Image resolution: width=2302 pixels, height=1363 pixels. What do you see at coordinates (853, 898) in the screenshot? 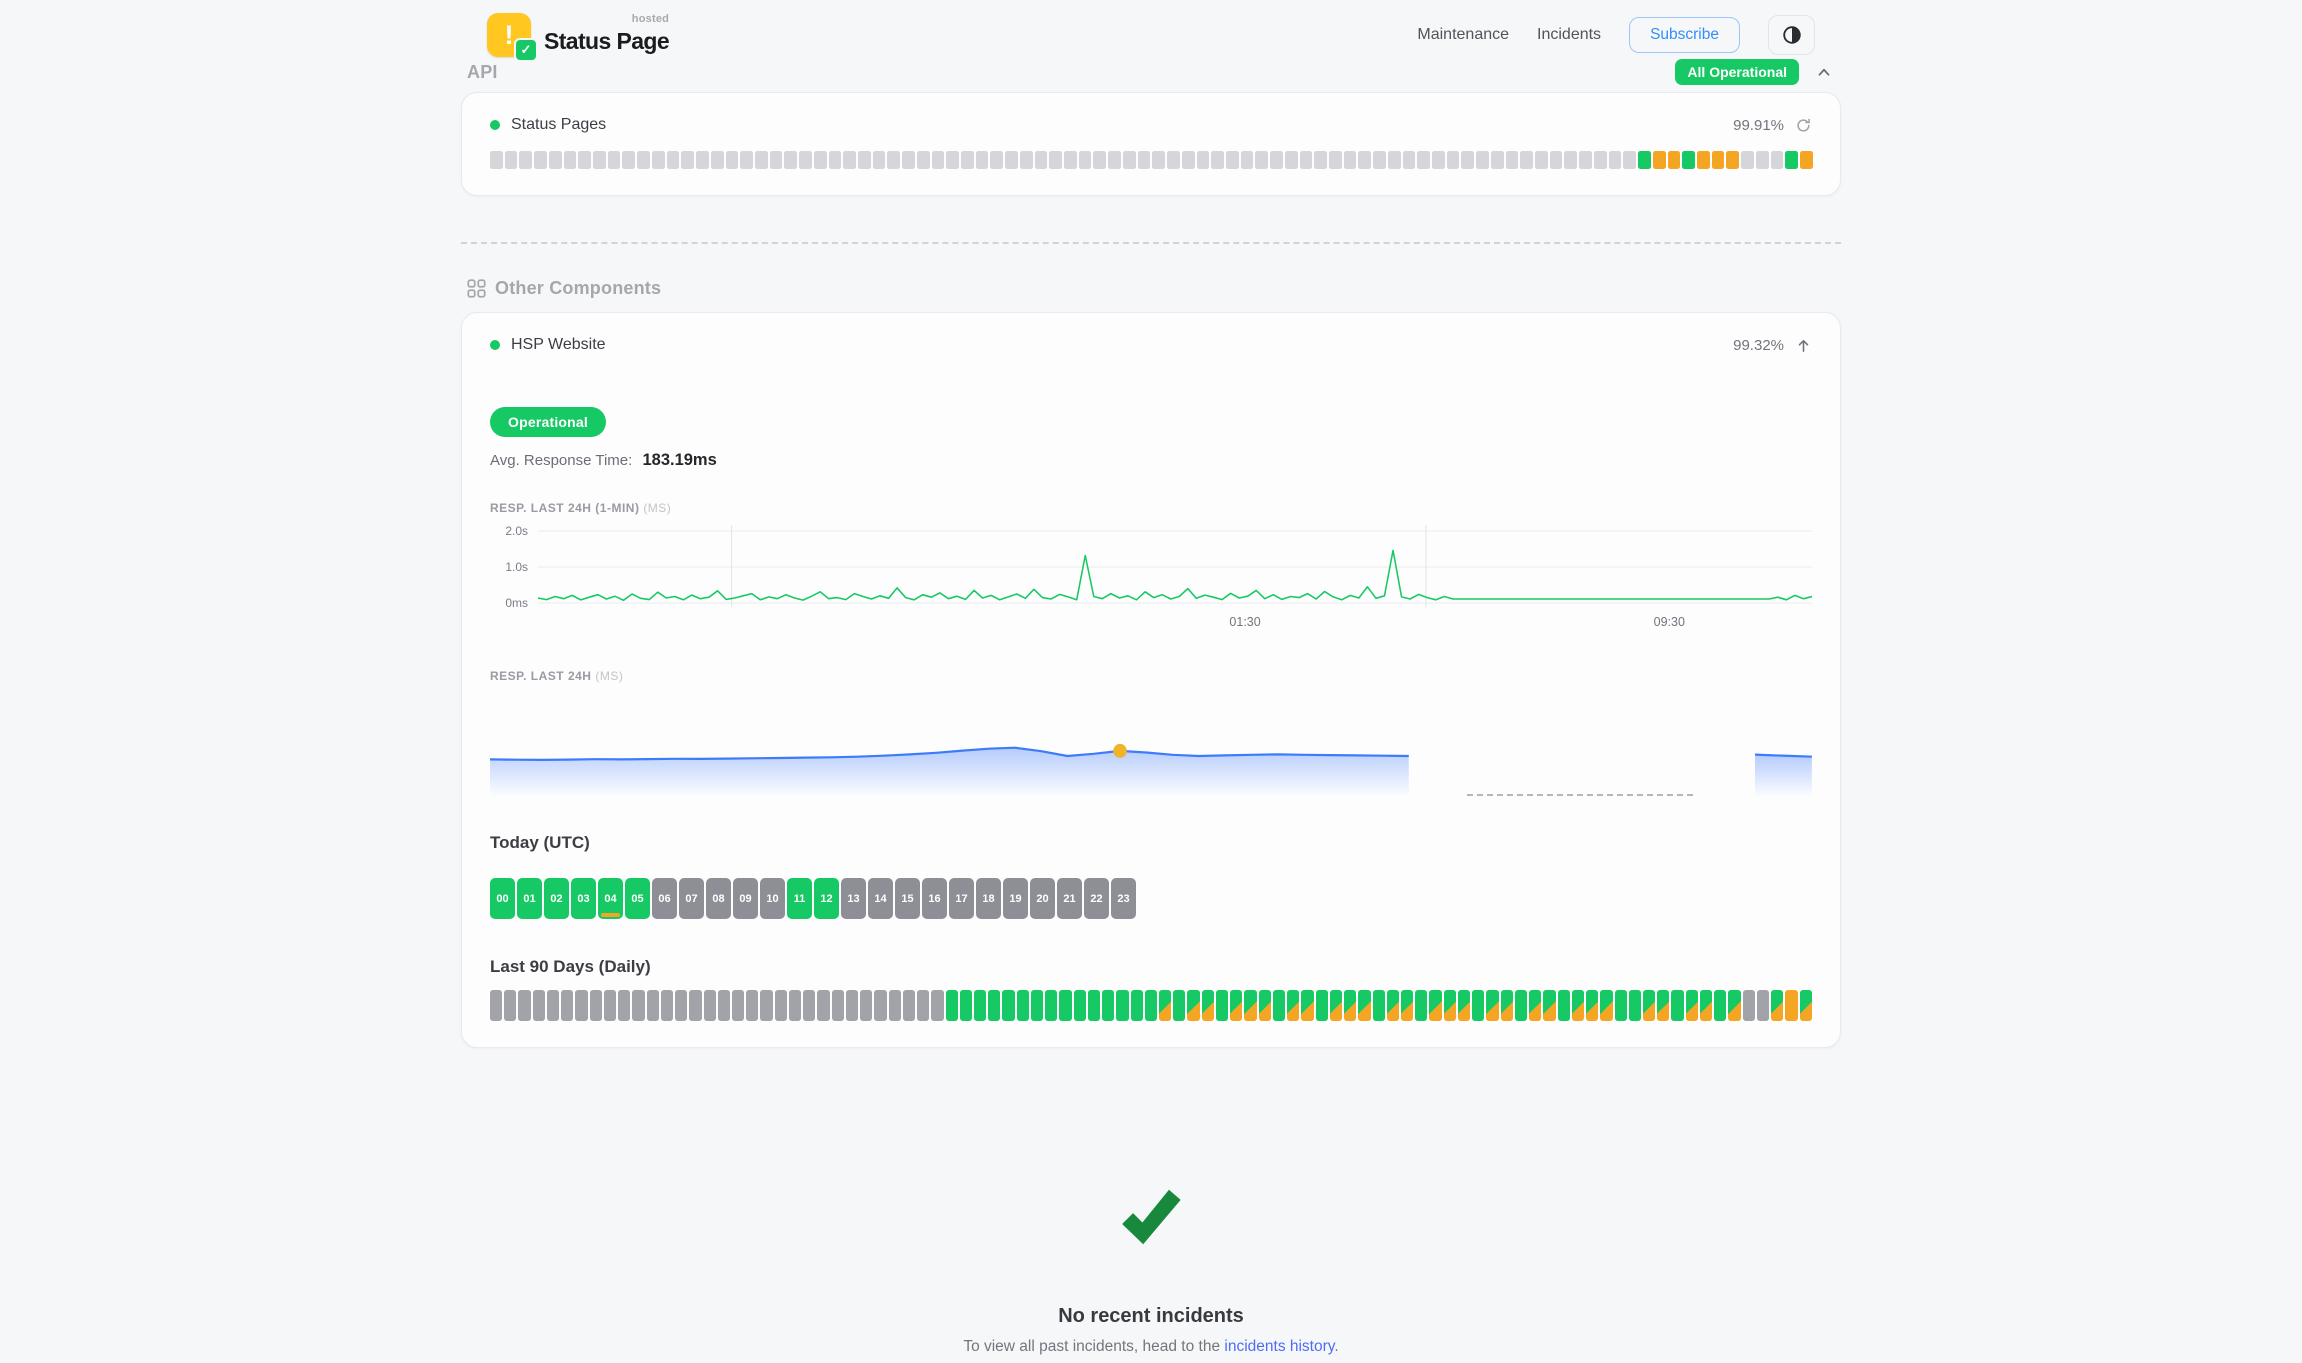
I see `hour-block: 13` at bounding box center [853, 898].